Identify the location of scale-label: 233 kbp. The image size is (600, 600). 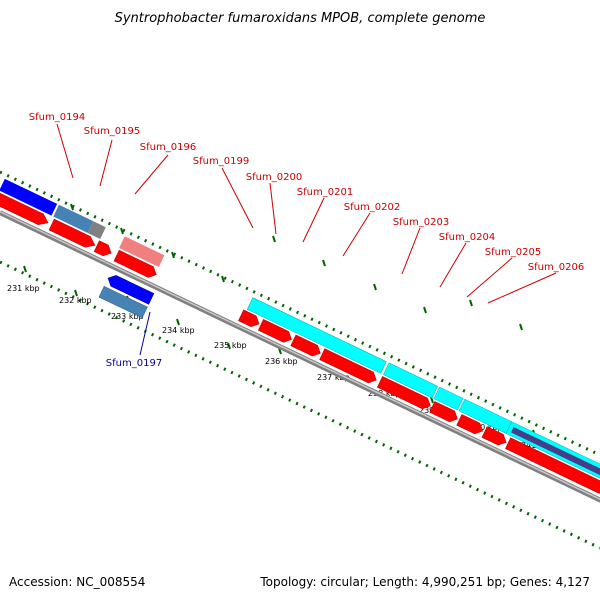
(127, 316).